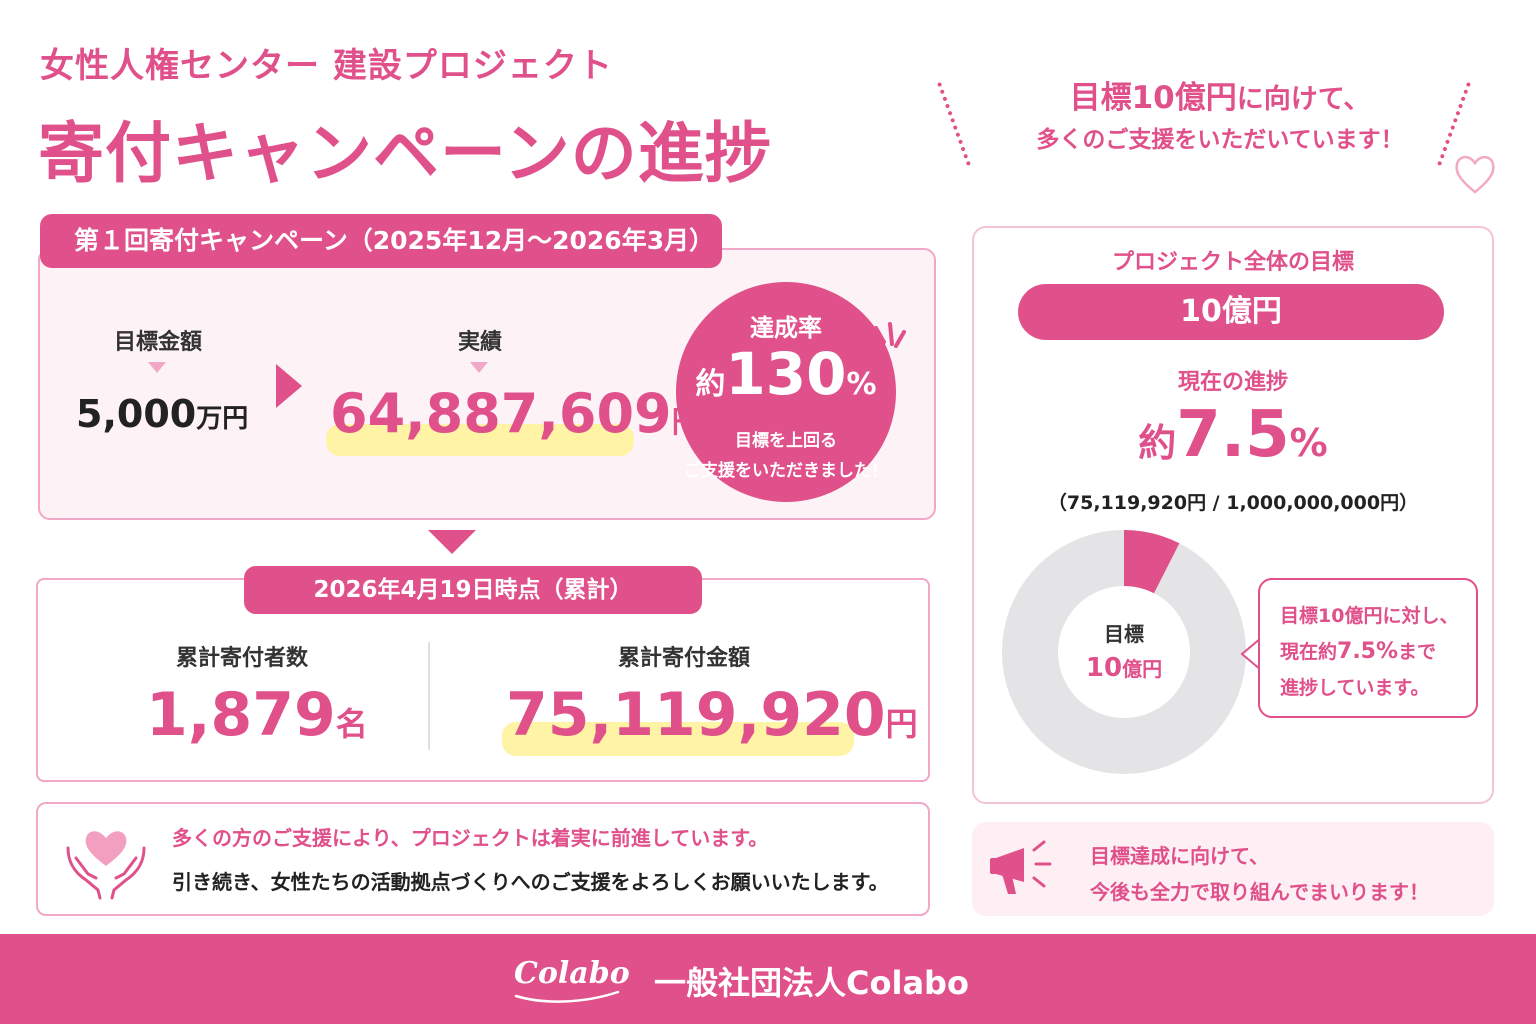  I want to click on note-line2: 今後も全力で取り組んでまいります！, so click(1259, 892).